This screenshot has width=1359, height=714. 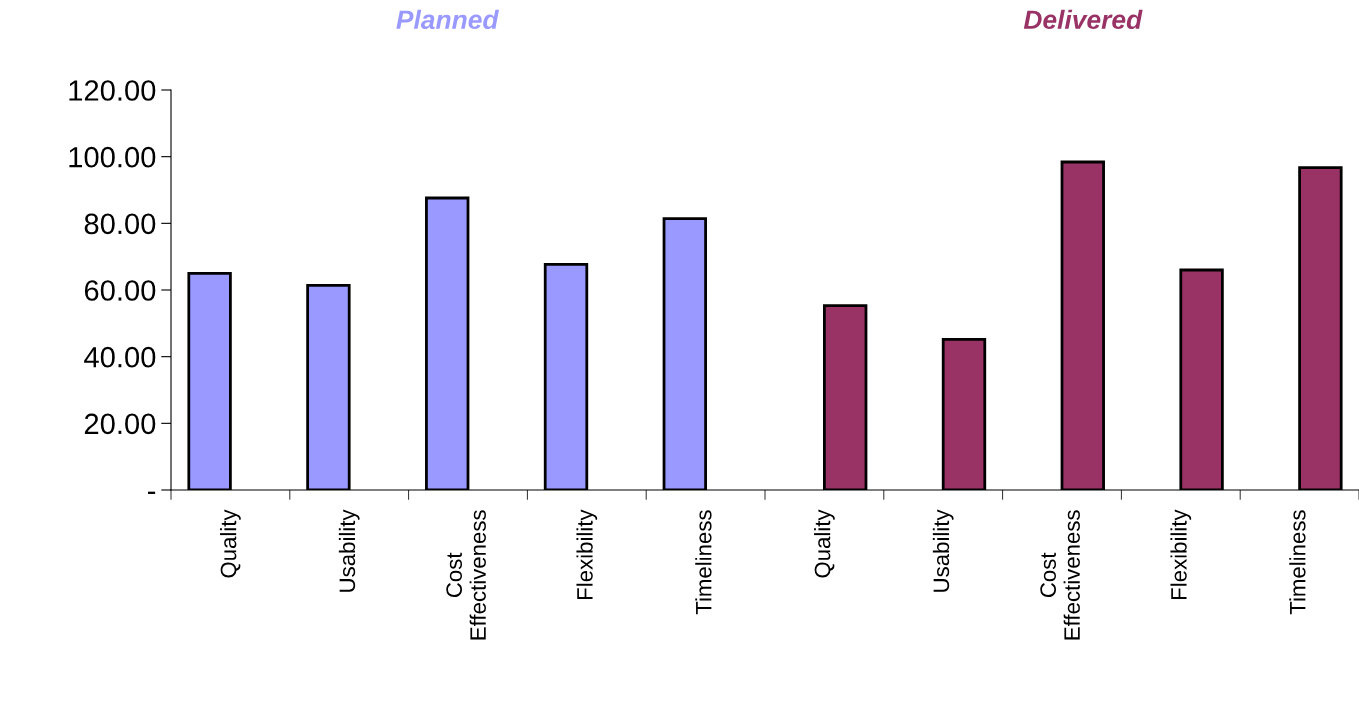 What do you see at coordinates (120, 357) in the screenshot?
I see `y-tick-label: 40.00` at bounding box center [120, 357].